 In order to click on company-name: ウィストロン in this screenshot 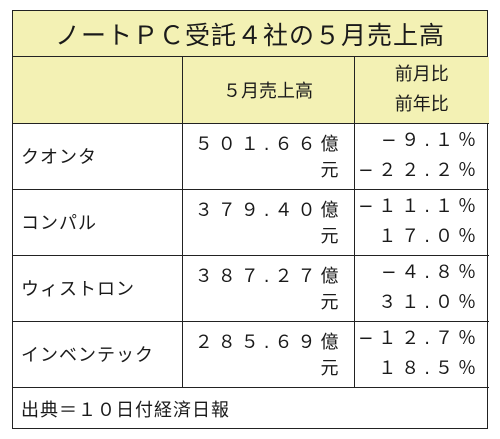, I will do `click(98, 288)`.